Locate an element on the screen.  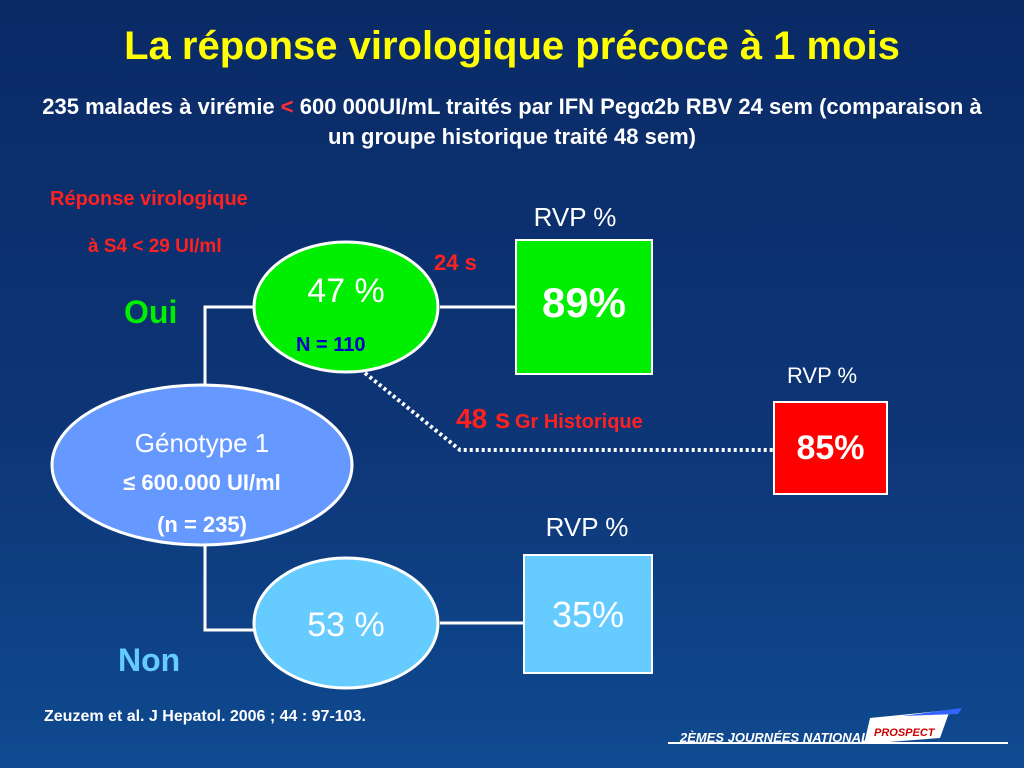
yes-node-count: N = 110 is located at coordinates (331, 345).